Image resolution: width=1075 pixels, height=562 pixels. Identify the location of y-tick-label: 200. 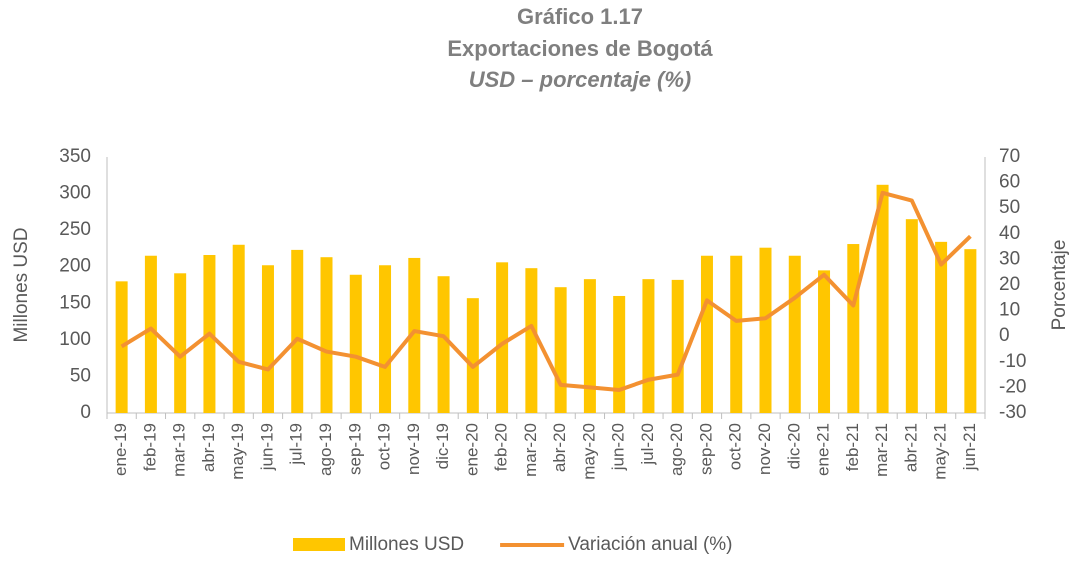
(75, 266).